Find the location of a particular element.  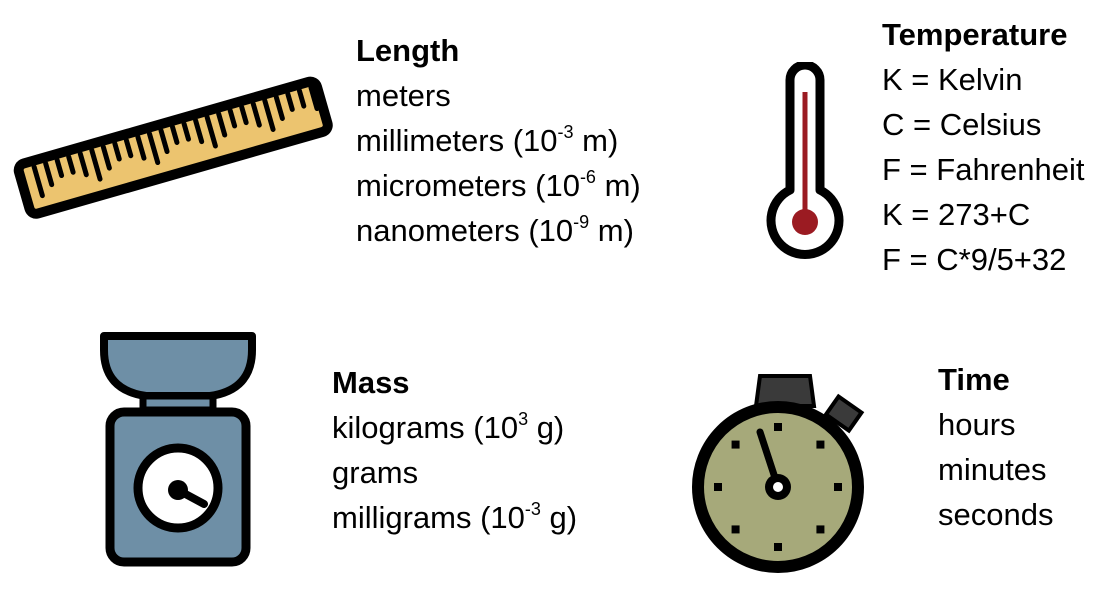

temperature-fahrenheit-formula: F = C*9/5+32 is located at coordinates (974, 259).